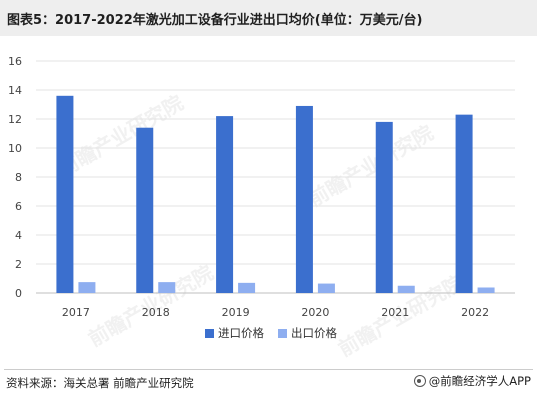  Describe the element at coordinates (268, 369) in the screenshot. I see `footer-divider` at that location.